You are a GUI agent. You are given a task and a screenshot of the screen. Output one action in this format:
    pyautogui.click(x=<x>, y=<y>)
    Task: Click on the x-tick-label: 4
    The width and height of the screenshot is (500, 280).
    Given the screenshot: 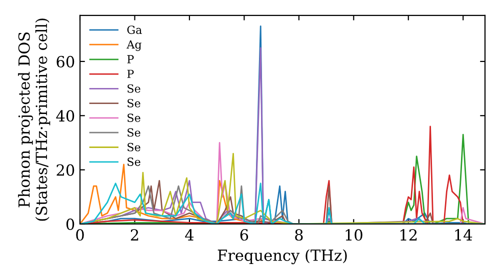 What is the action you would take?
    pyautogui.click(x=189, y=234)
    